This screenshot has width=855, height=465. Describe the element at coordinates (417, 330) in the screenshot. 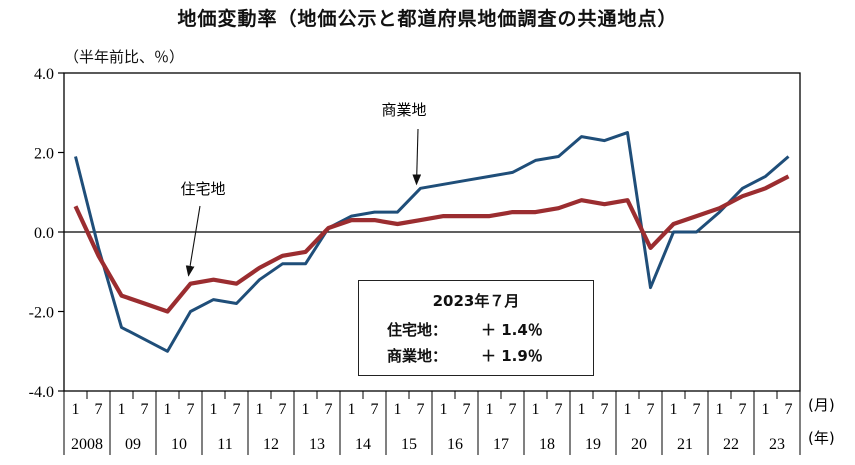

I see `latest-residential-label: 住宅地：` at that location.